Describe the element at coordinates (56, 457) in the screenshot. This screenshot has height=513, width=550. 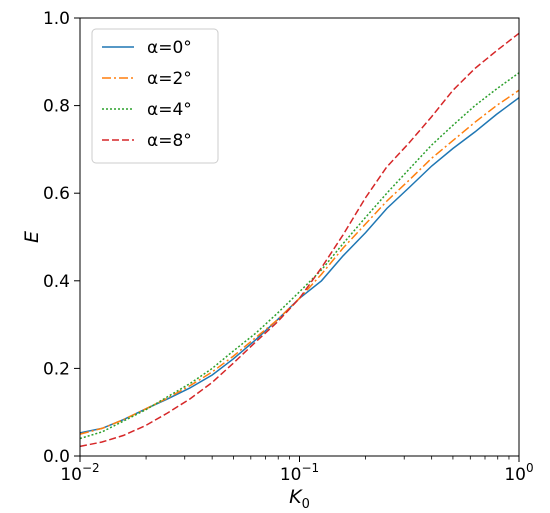
I see `y-tick-label: 0.0` at that location.